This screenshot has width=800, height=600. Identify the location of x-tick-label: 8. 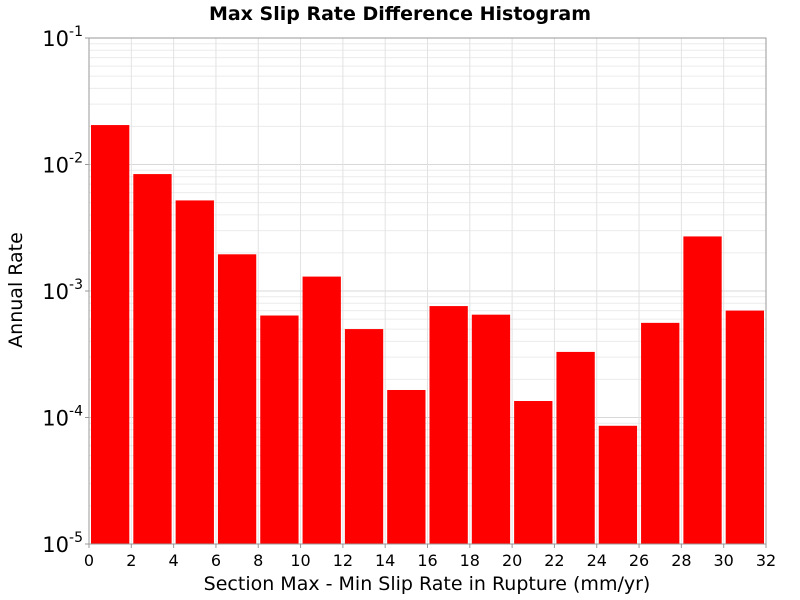
(258, 560).